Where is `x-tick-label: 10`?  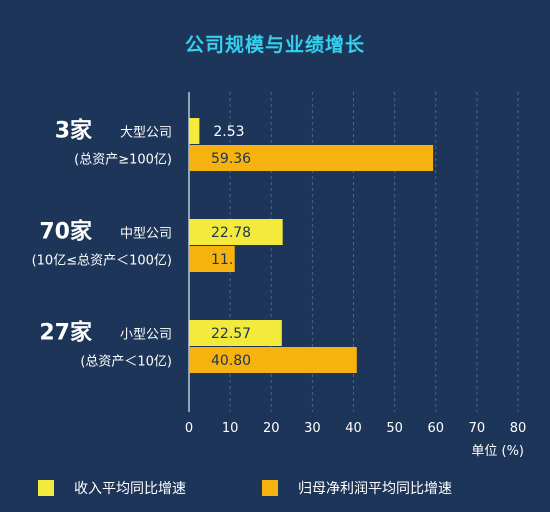
x-tick-label: 10 is located at coordinates (230, 428).